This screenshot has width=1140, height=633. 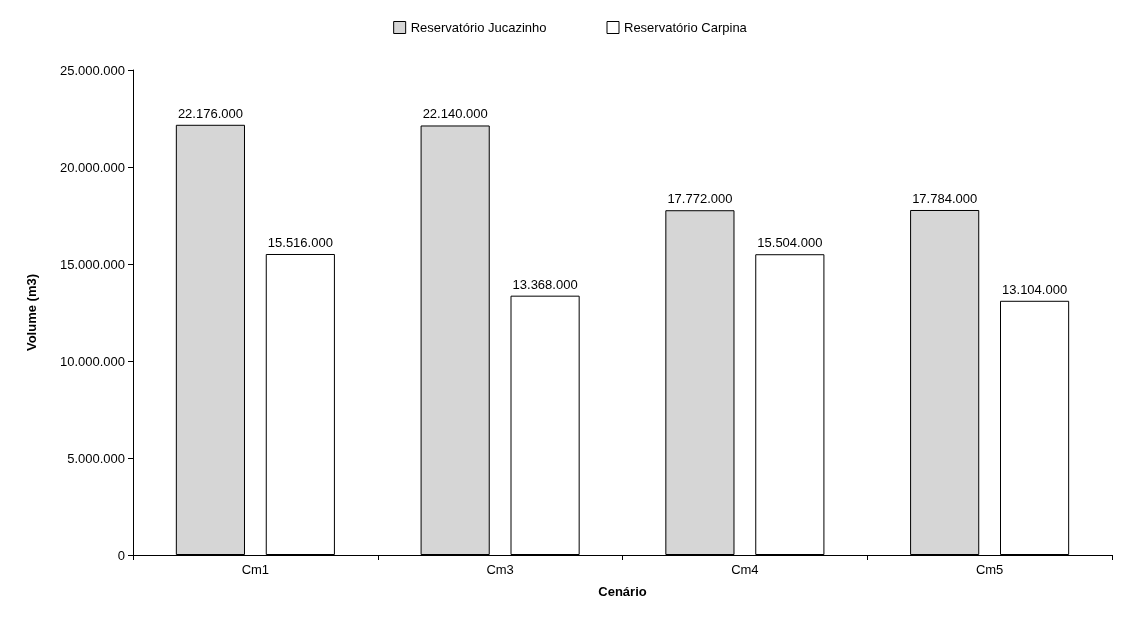 What do you see at coordinates (622, 591) in the screenshot?
I see `x-axis-title: Cenário` at bounding box center [622, 591].